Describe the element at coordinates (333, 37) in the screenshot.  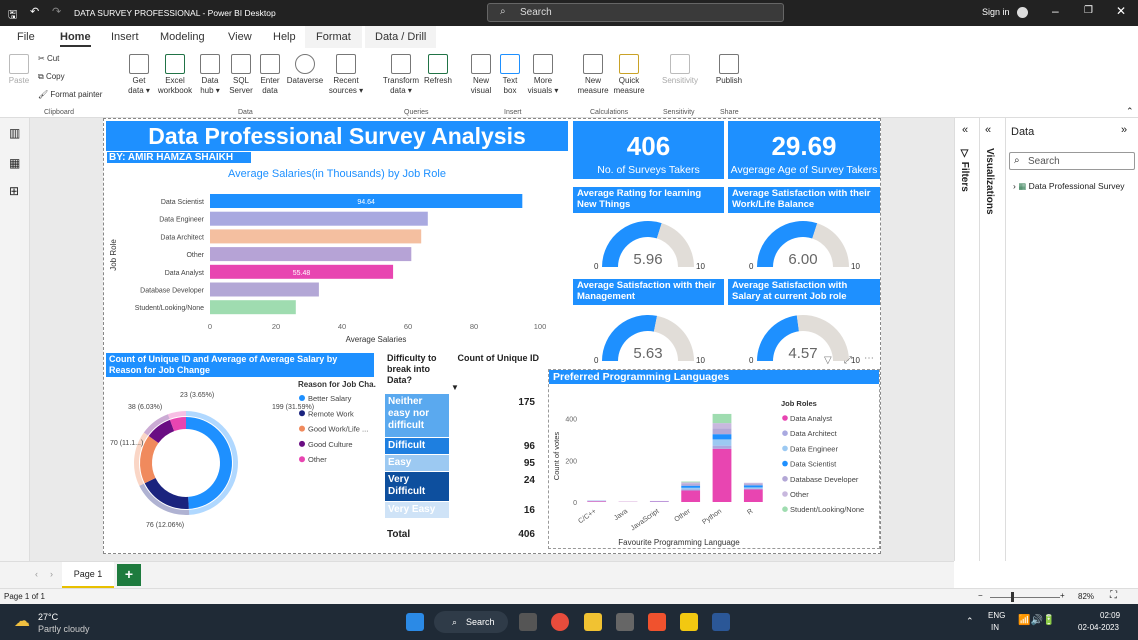
I see `tab-format: Format` at that location.